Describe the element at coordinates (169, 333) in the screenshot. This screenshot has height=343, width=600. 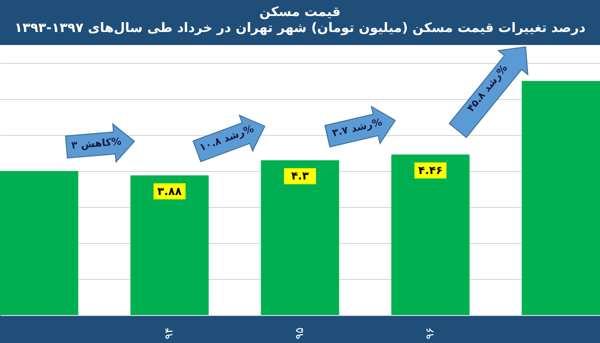
I see `x-tick-label: ۹۴` at that location.